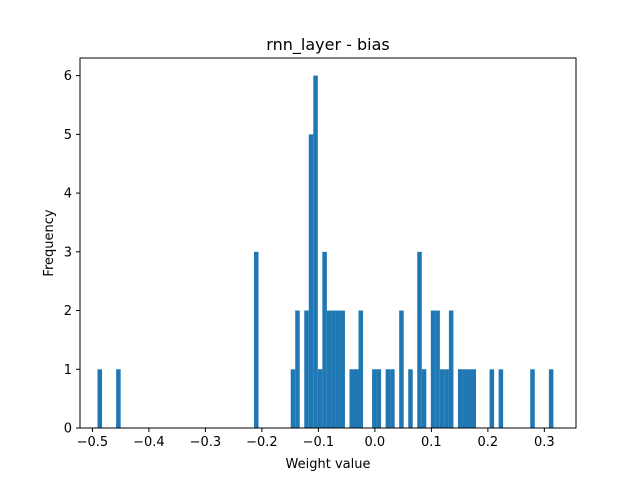  What do you see at coordinates (68, 429) in the screenshot?
I see `y-tick-label: 0` at bounding box center [68, 429].